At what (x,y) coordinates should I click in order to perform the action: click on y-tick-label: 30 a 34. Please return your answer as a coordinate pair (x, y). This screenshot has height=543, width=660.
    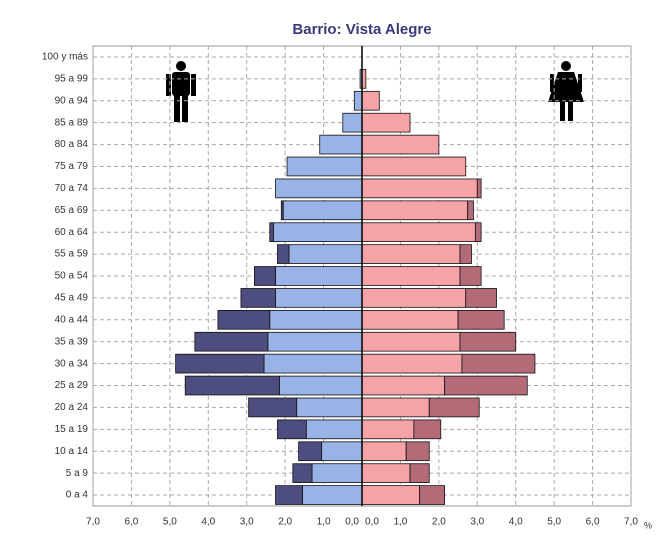
    Looking at the image, I should click on (72, 363).